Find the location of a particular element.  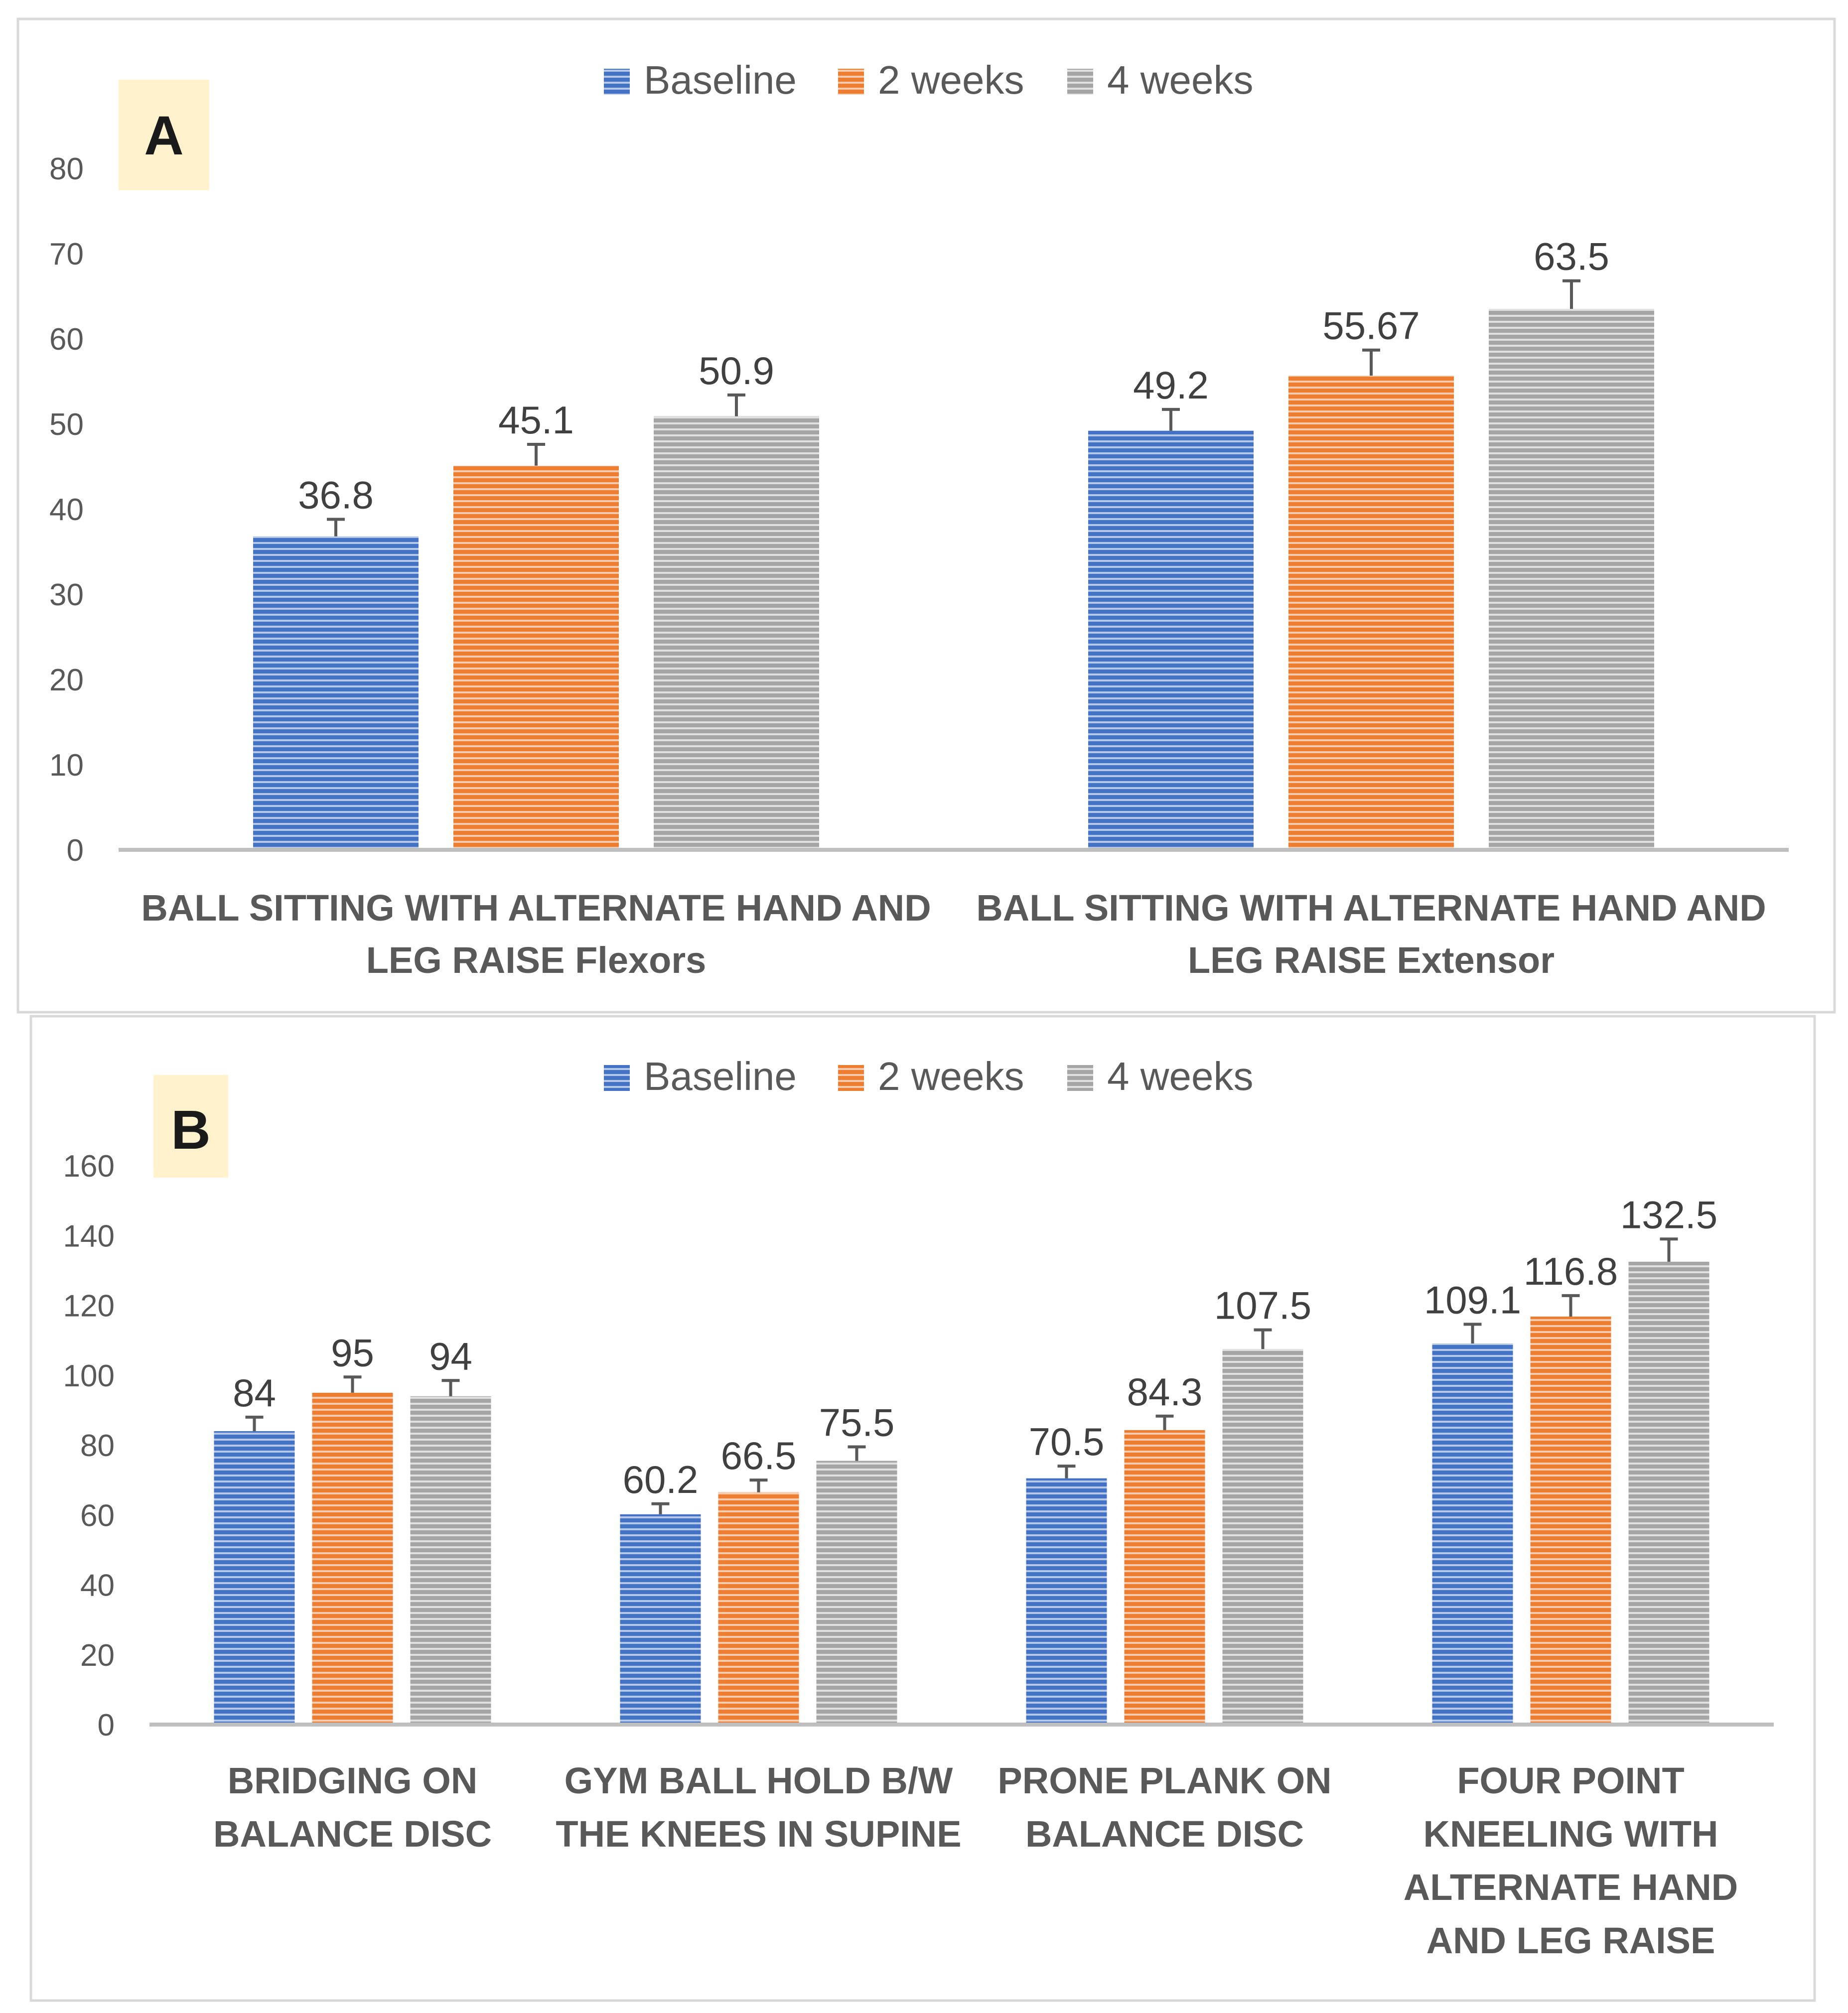

panel-a-ytick-label: 70 is located at coordinates (66, 254).